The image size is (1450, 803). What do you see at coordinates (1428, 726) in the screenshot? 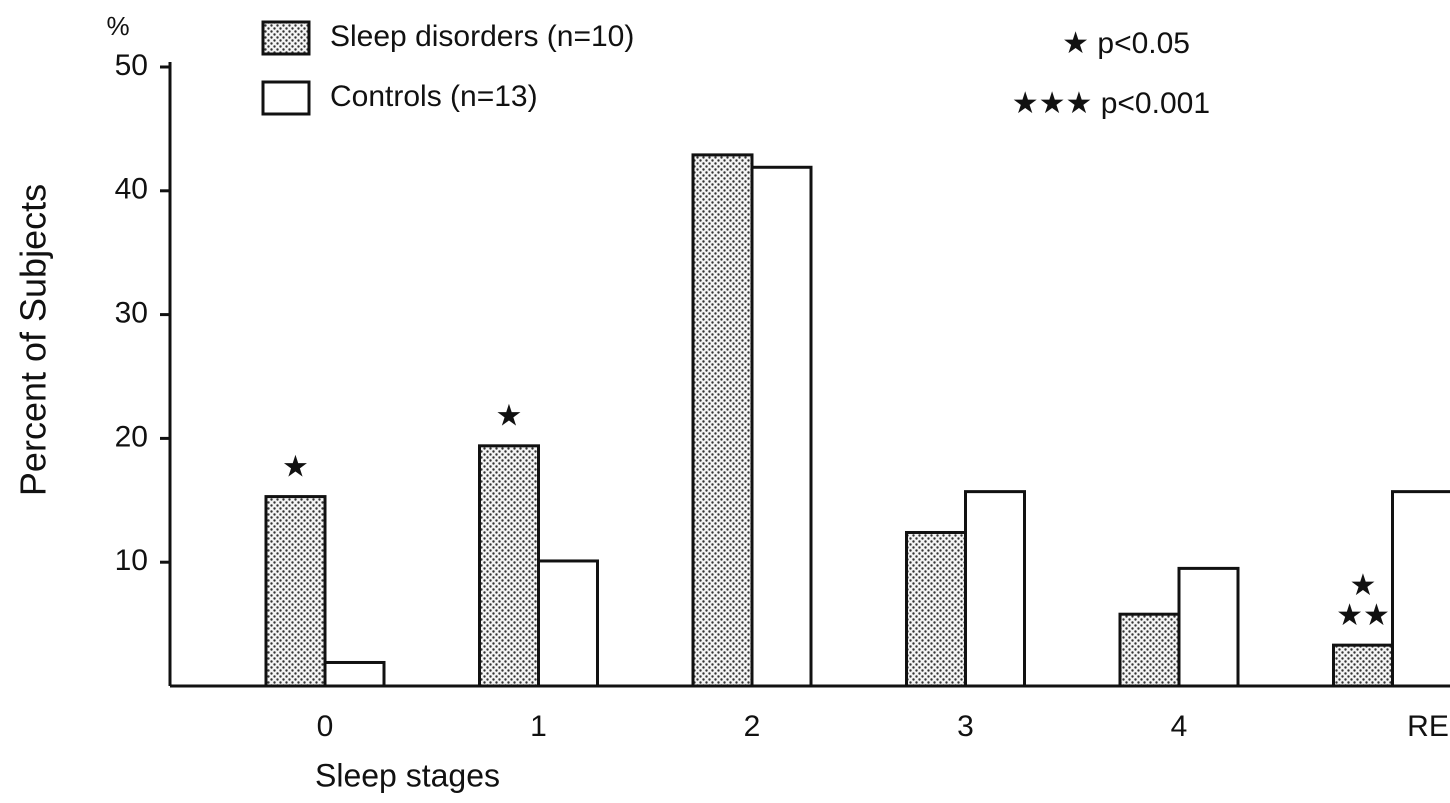
I see `x-tick-label: REM` at bounding box center [1428, 726].